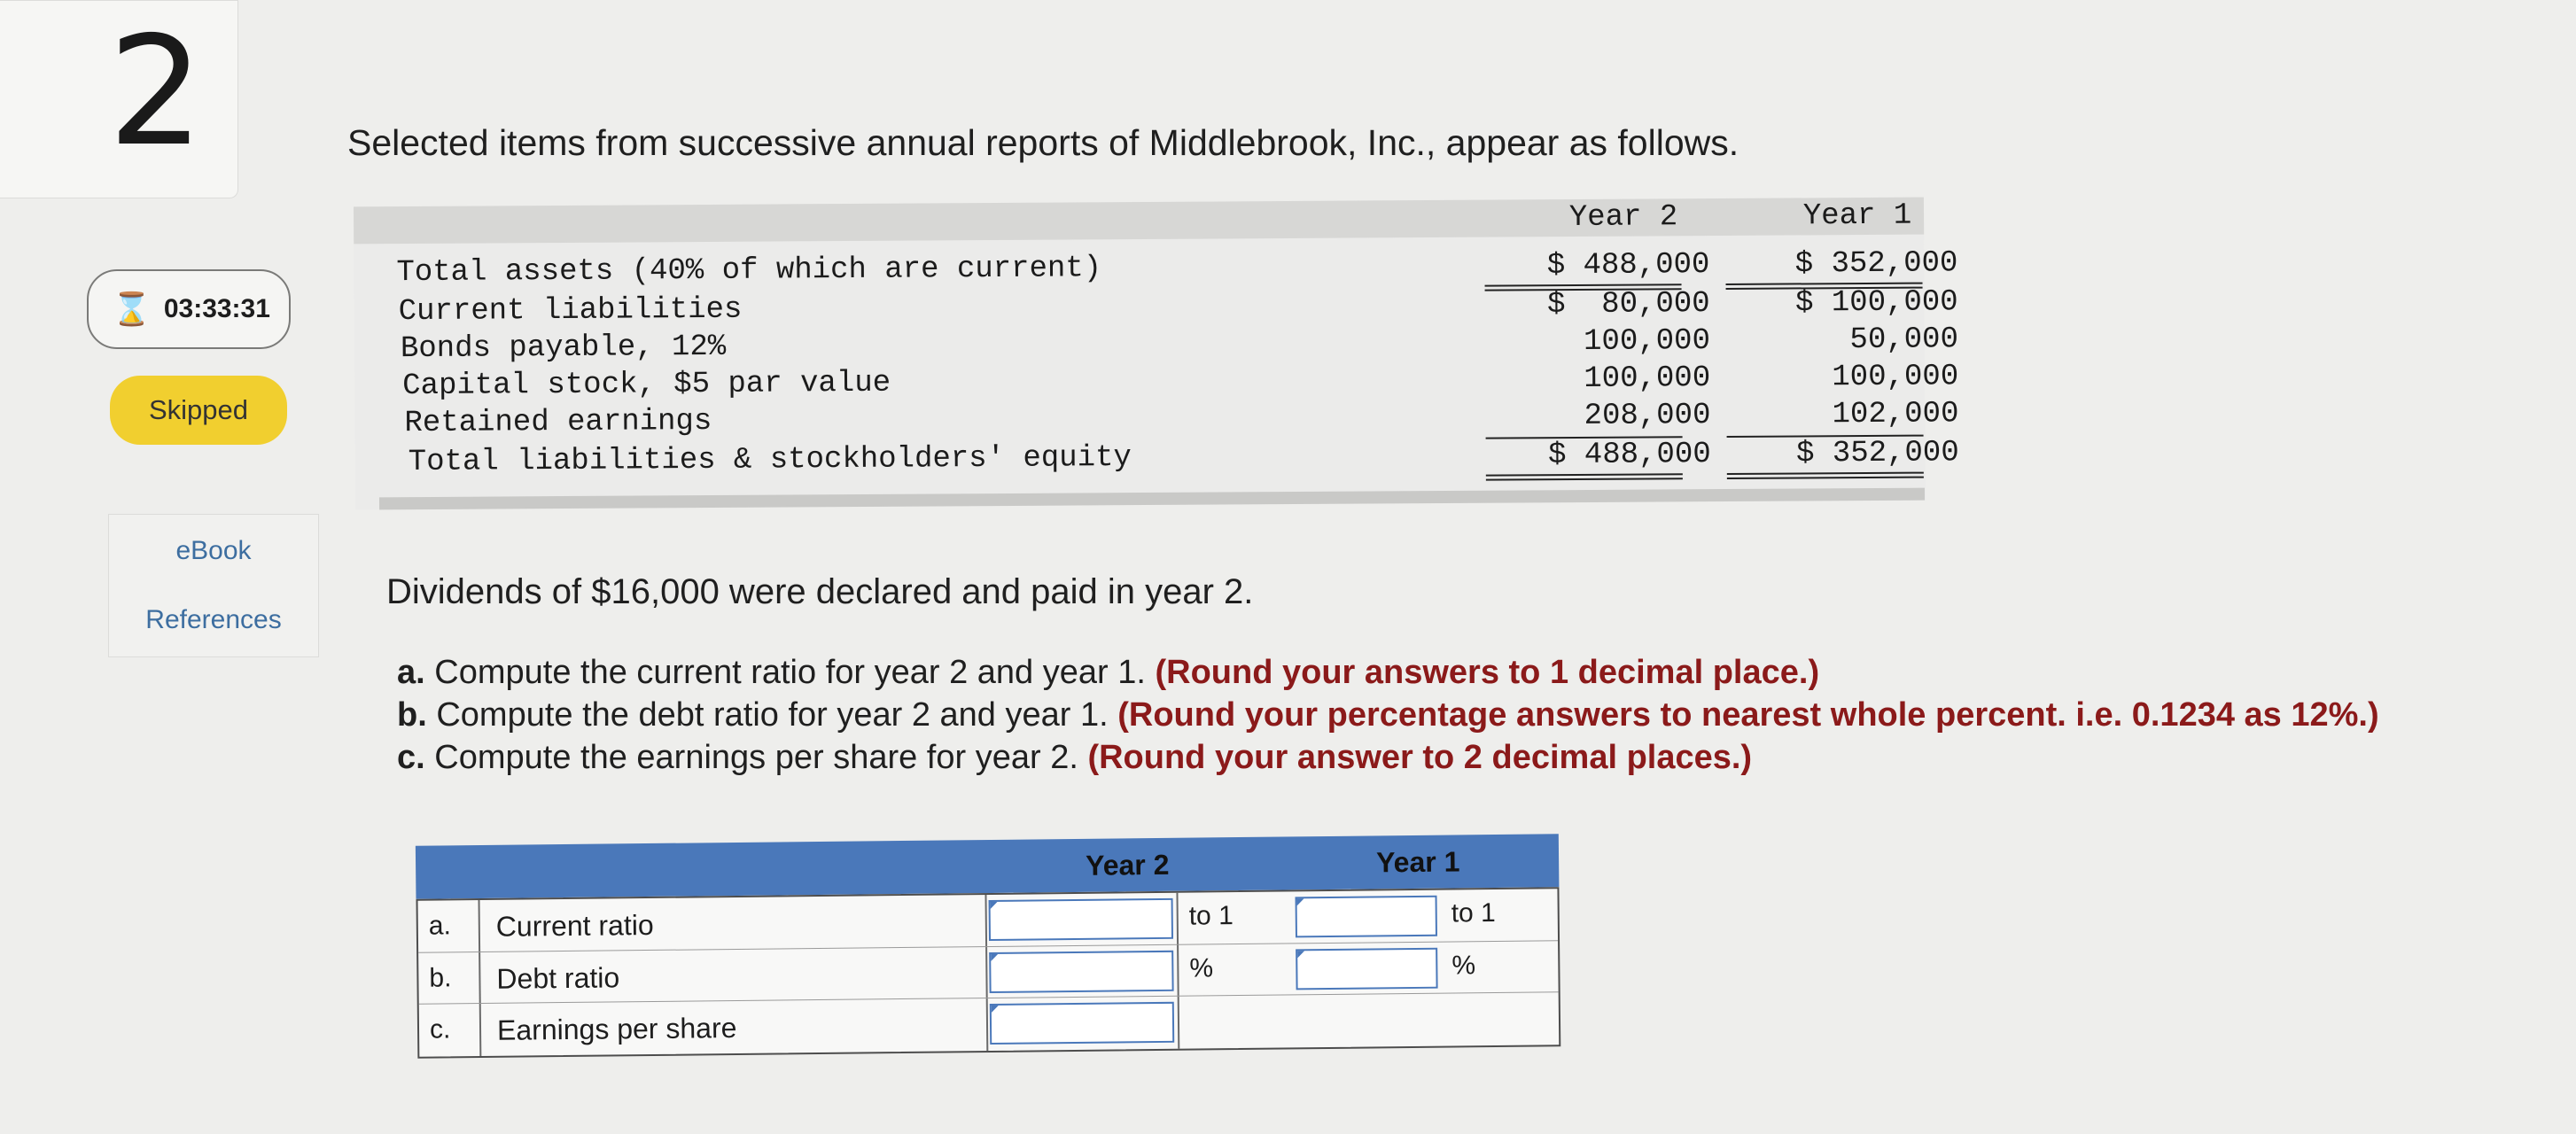  What do you see at coordinates (749, 271) in the screenshot?
I see `row-label: Total assets (40% of which are current)` at bounding box center [749, 271].